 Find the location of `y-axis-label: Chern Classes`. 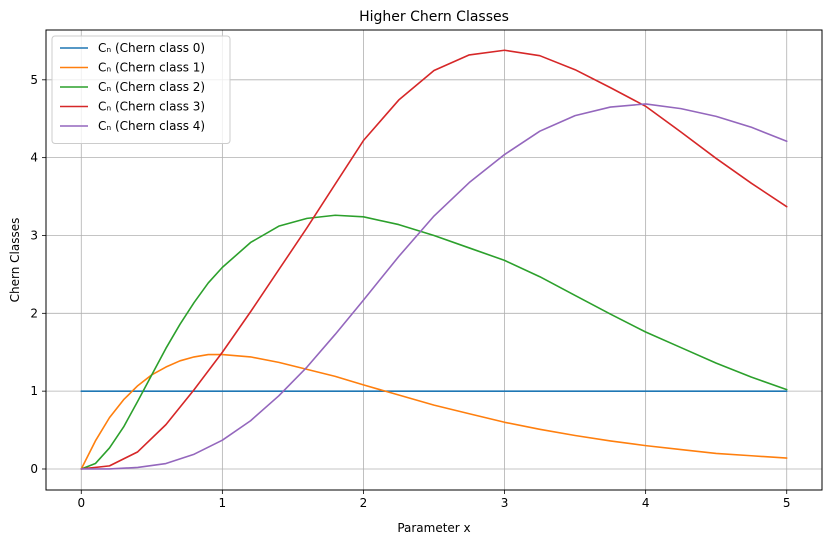

y-axis-label: Chern Classes is located at coordinates (15, 260).